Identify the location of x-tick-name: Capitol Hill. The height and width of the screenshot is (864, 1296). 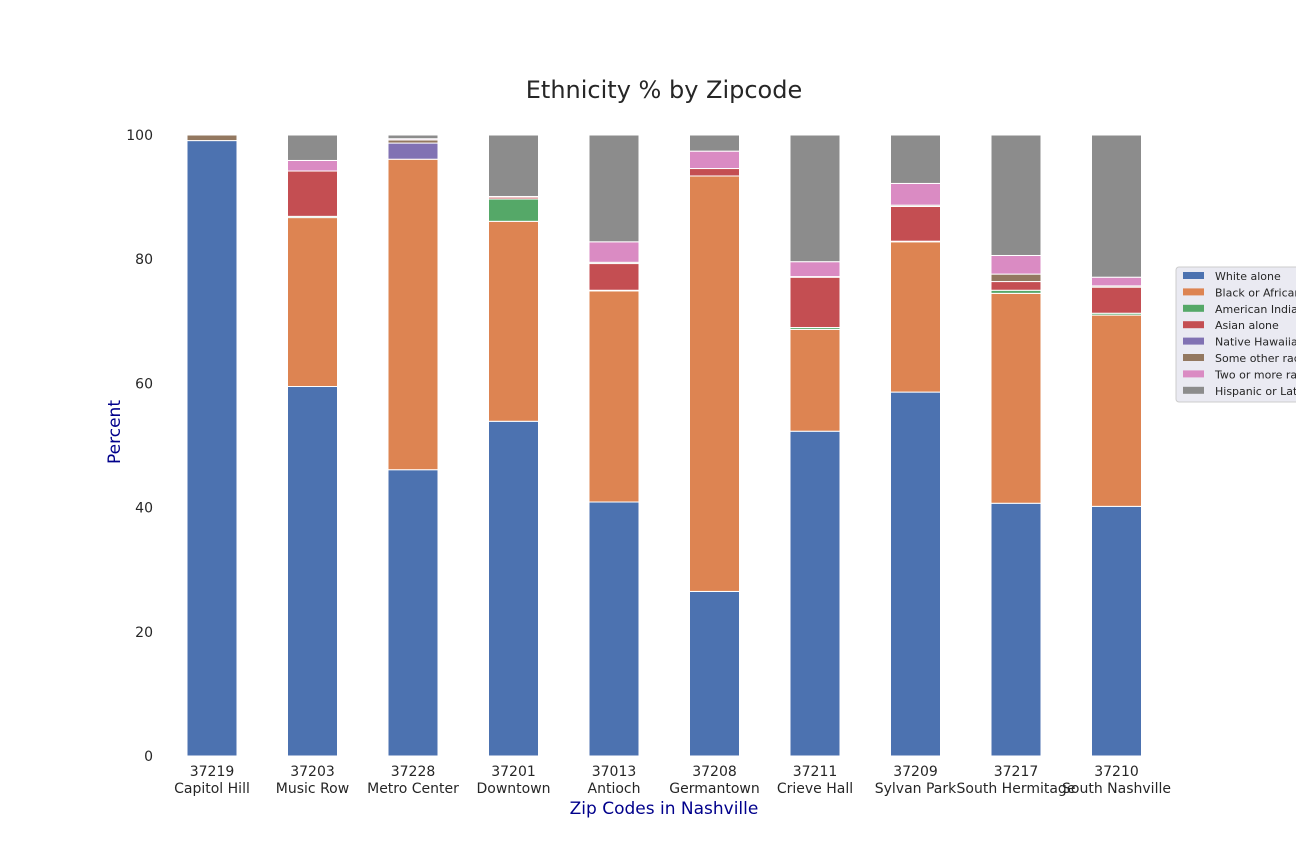
(212, 789).